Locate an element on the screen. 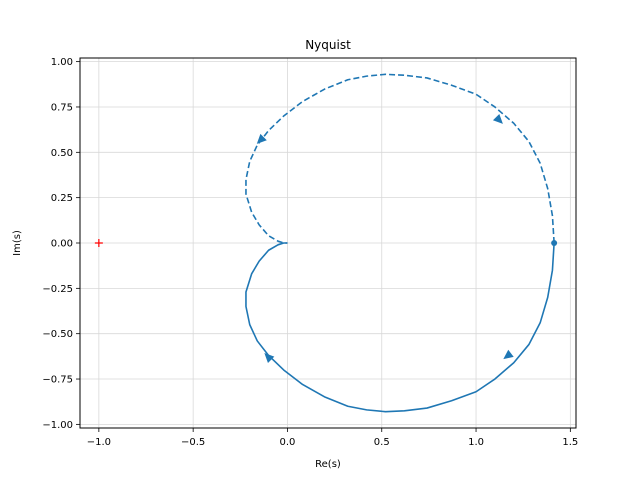 Image resolution: width=640 pixels, height=480 pixels. critical-point-marker is located at coordinates (98, 243).